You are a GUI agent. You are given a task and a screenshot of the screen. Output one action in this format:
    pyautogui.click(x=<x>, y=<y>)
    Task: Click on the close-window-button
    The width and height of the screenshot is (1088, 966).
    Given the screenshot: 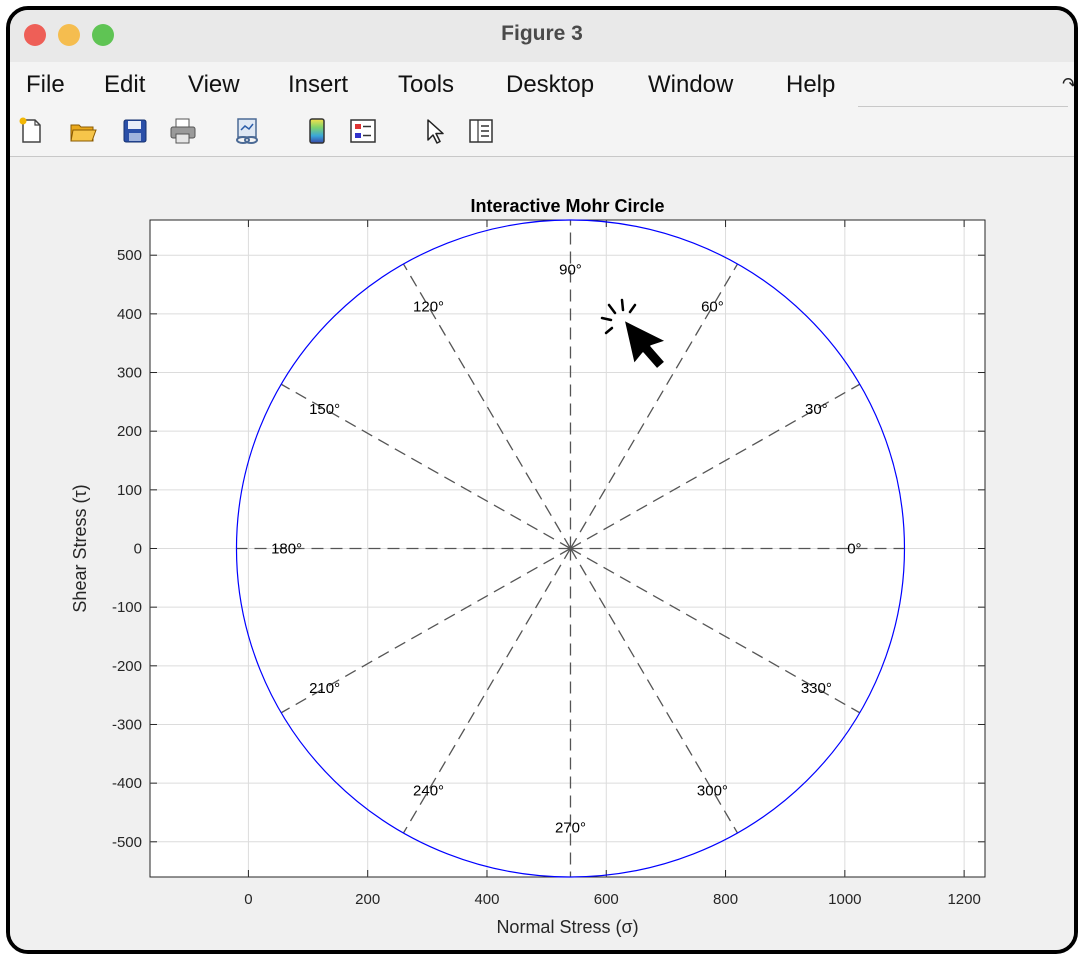 What is the action you would take?
    pyautogui.click(x=35, y=35)
    